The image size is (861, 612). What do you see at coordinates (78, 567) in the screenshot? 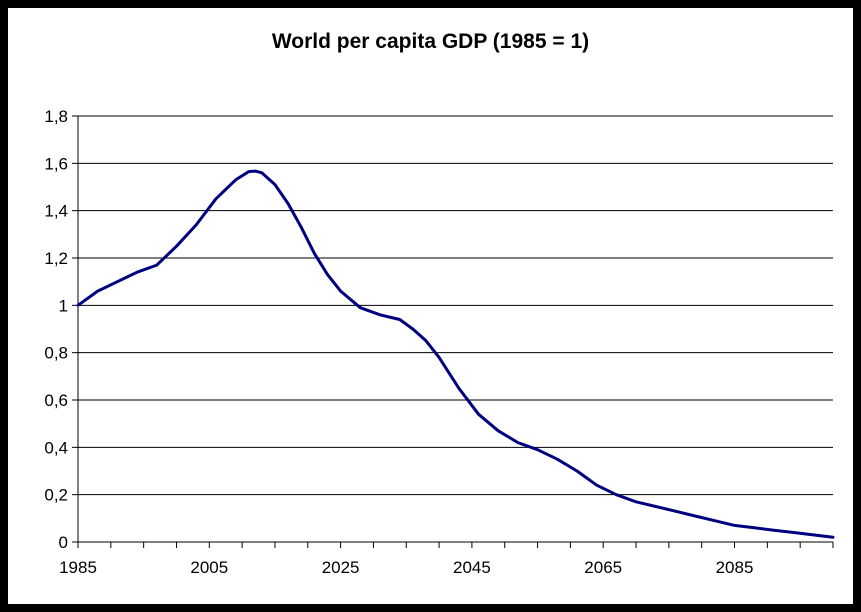
I see `x-tick-label: 1985` at bounding box center [78, 567].